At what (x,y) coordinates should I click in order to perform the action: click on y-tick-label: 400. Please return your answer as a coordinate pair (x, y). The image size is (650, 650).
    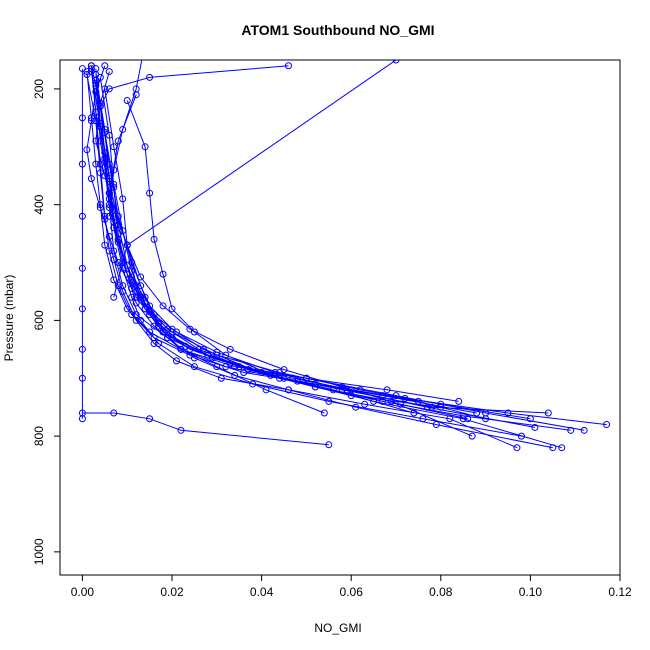
    Looking at the image, I should click on (39, 204).